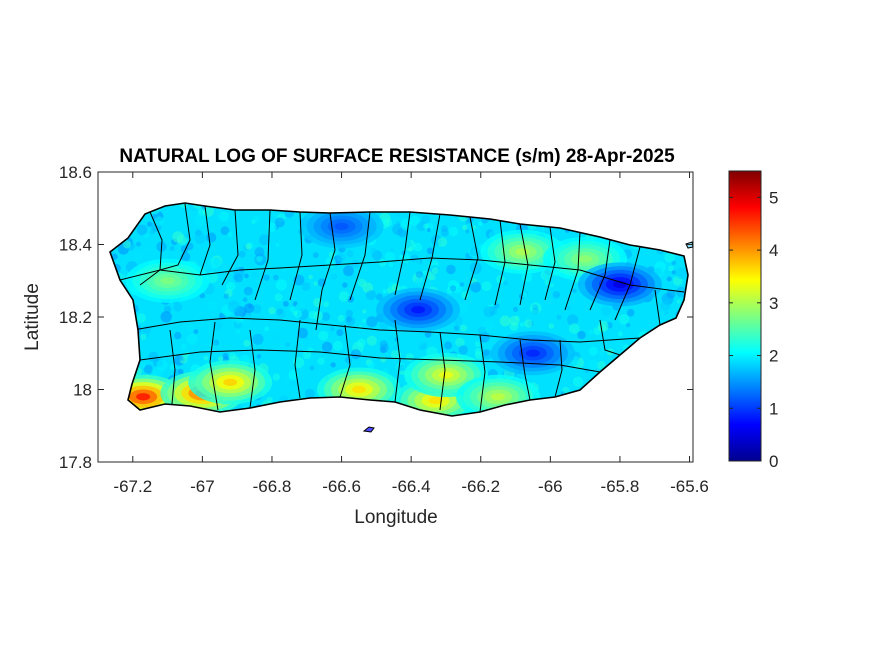  Describe the element at coordinates (75, 317) in the screenshot. I see `y-tick-label: 18.2` at that location.